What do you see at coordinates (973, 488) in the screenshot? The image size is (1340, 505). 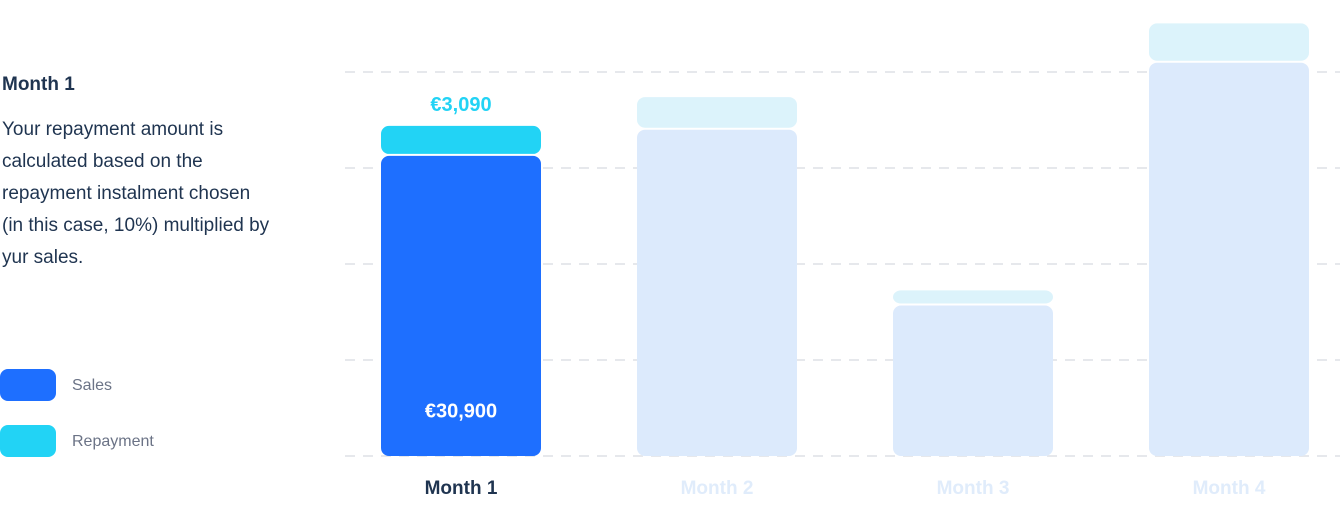 I see `x-tick-label: Month 3` at bounding box center [973, 488].